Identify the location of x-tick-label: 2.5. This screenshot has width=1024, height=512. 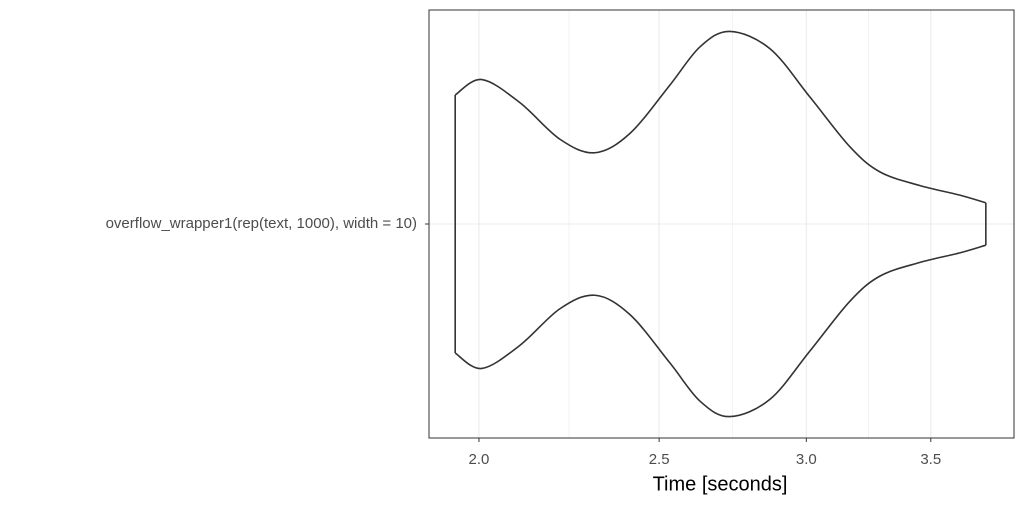
(659, 459).